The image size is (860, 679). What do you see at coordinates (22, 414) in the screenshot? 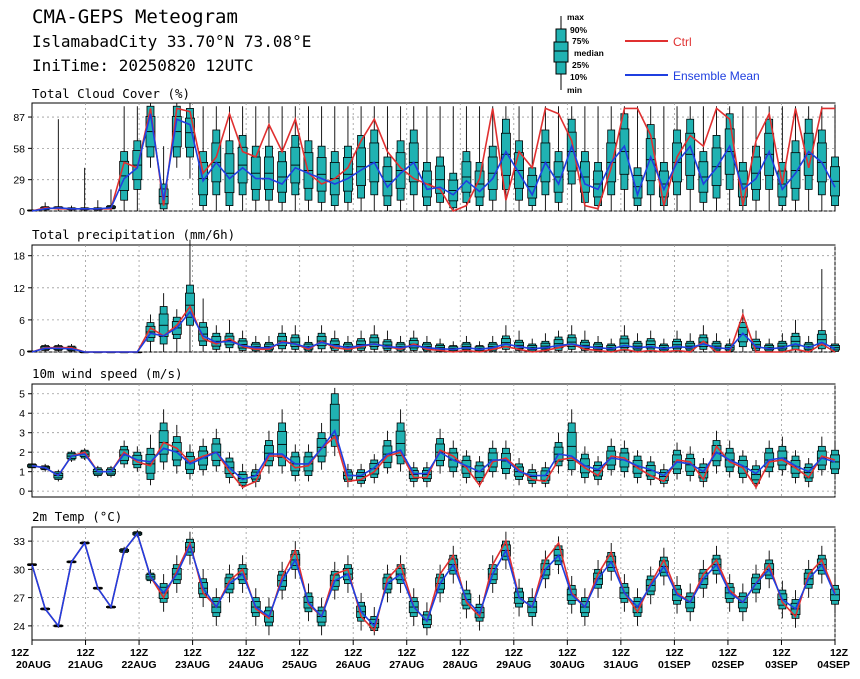
I see `y-tick-label: 4` at bounding box center [22, 414].